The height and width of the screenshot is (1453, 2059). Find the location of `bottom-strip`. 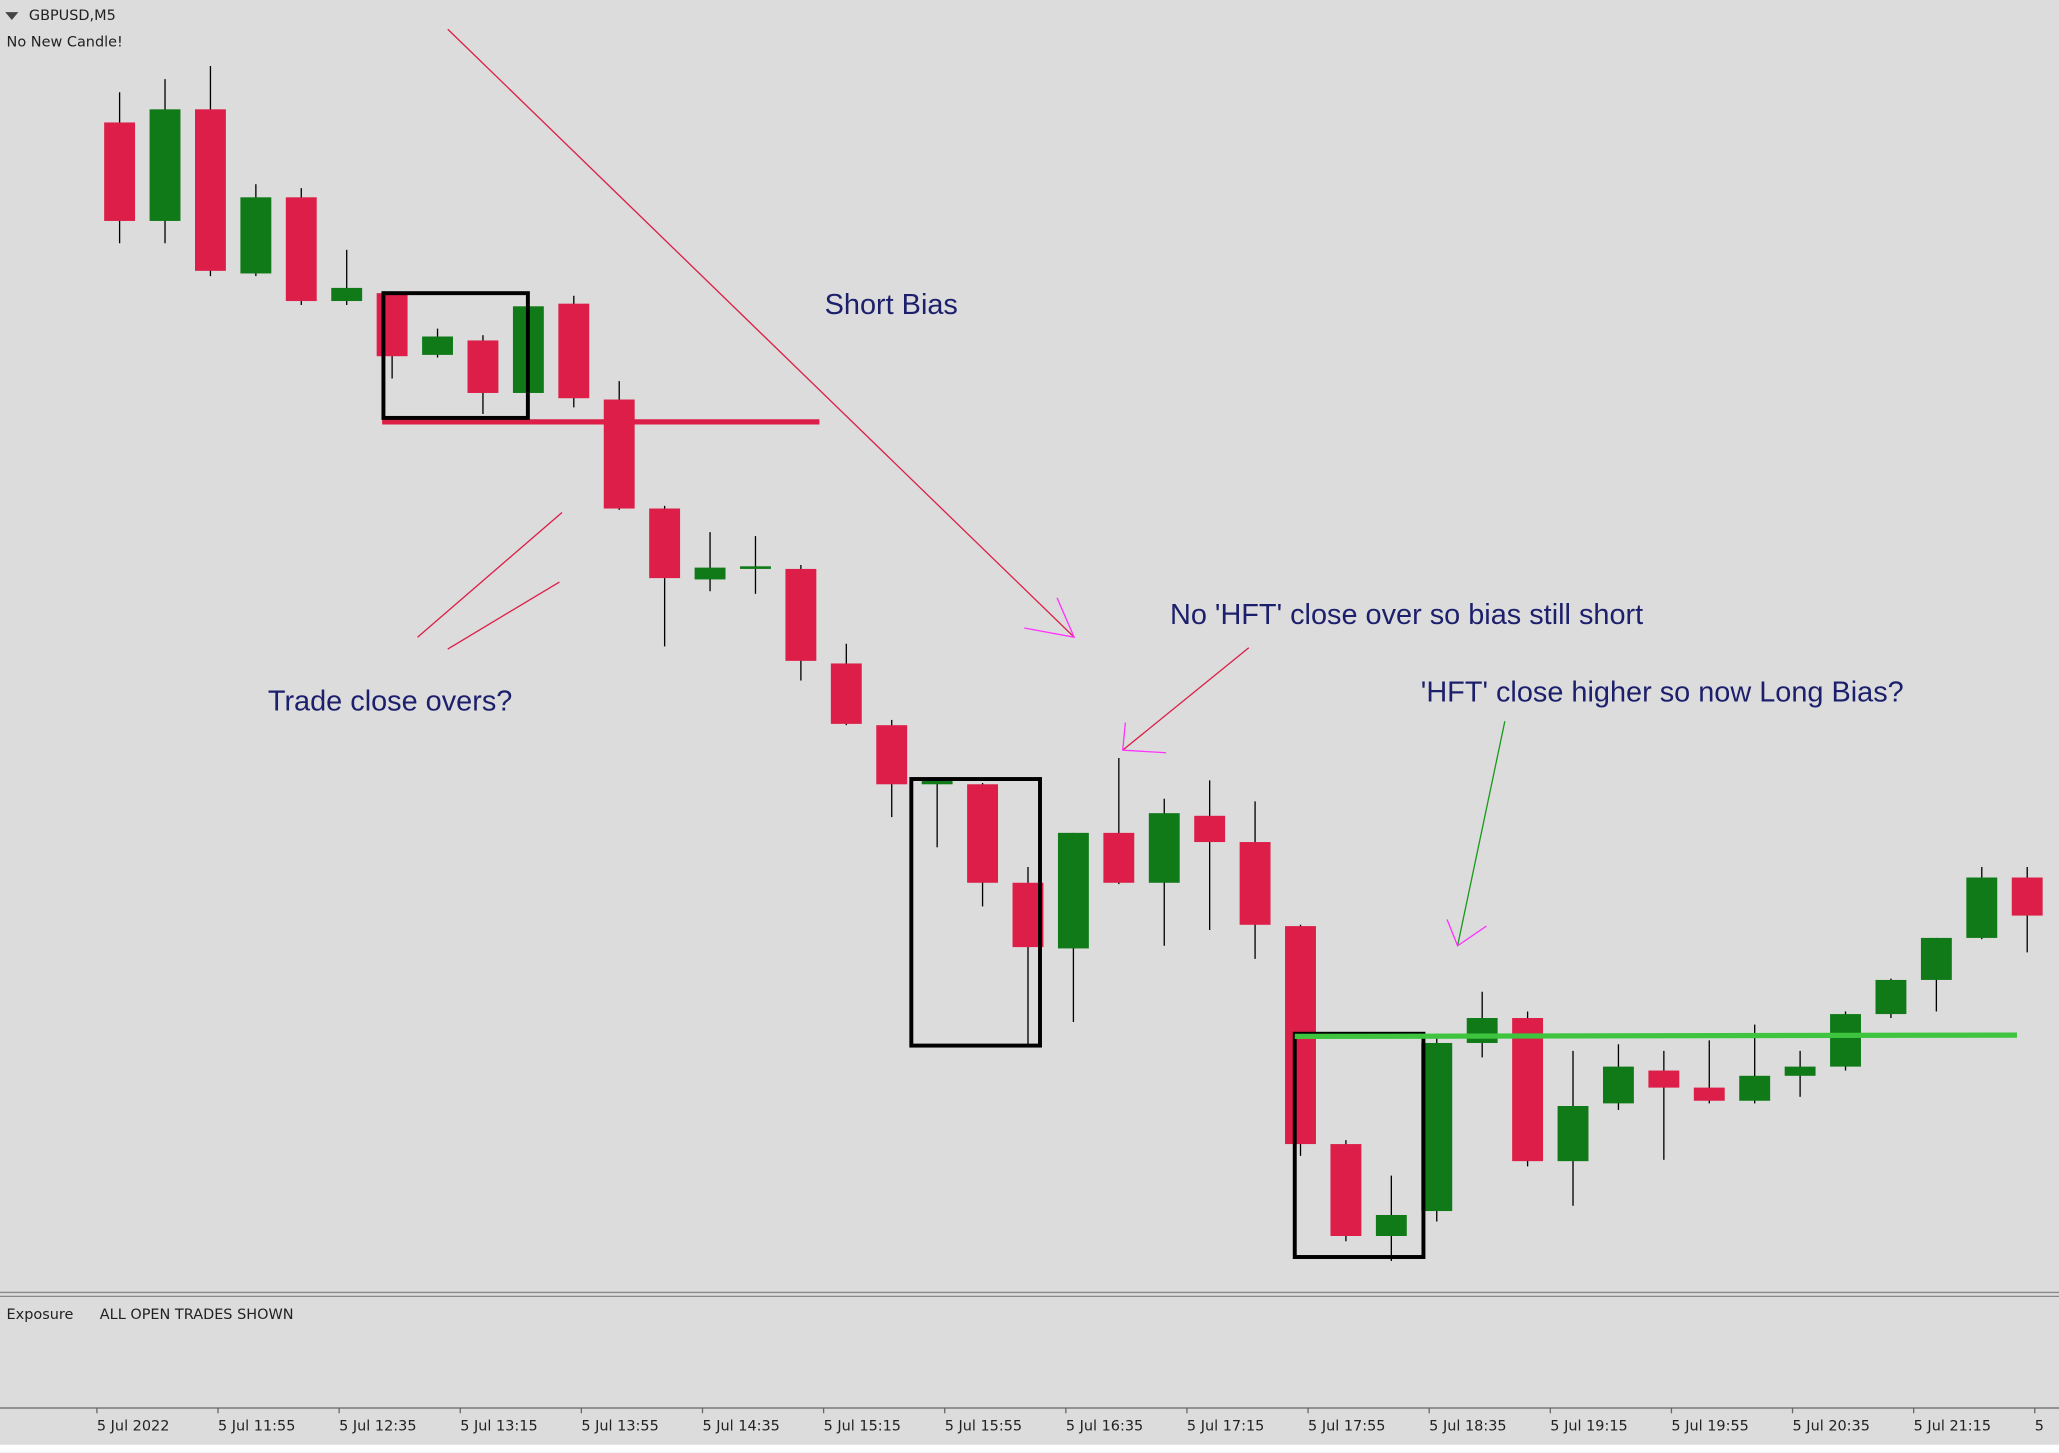

bottom-strip is located at coordinates (1029, 1448).